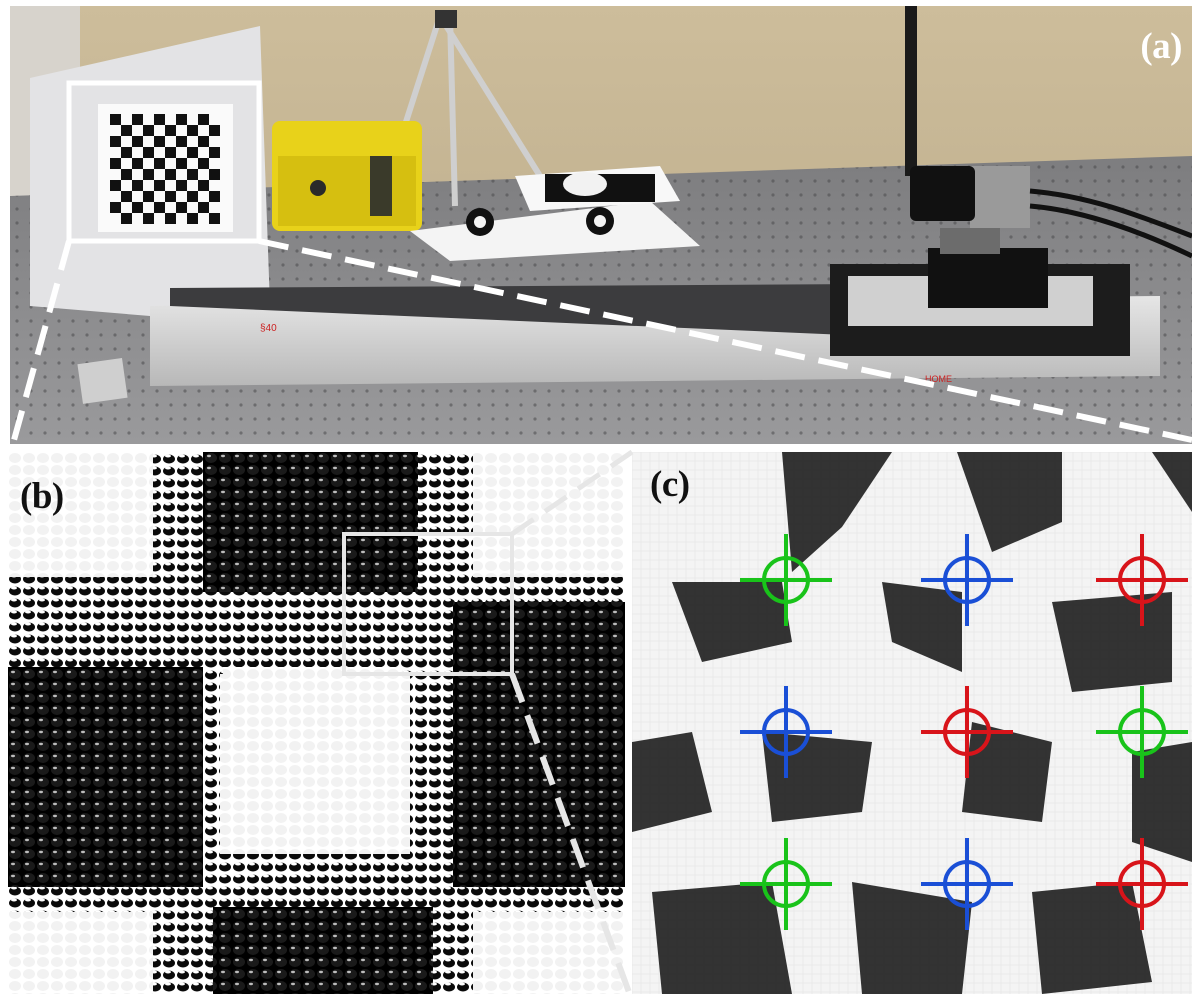  I want to click on corner-markers, so click(964, 732).